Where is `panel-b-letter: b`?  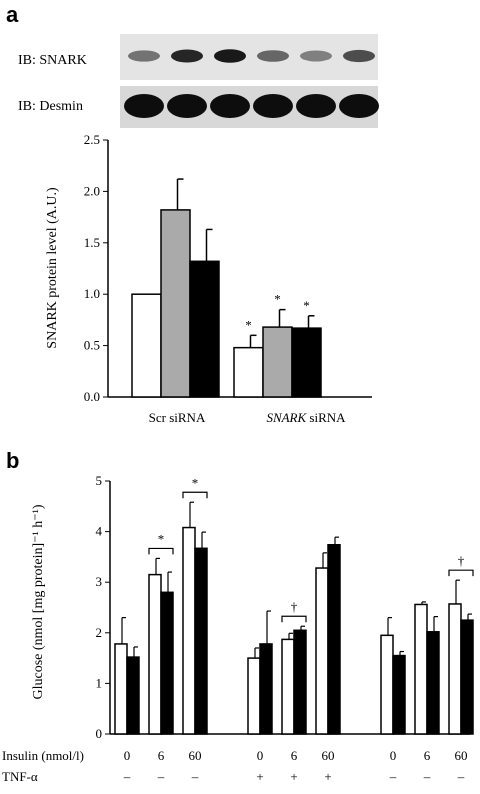
panel-b-letter: b is located at coordinates (13, 460).